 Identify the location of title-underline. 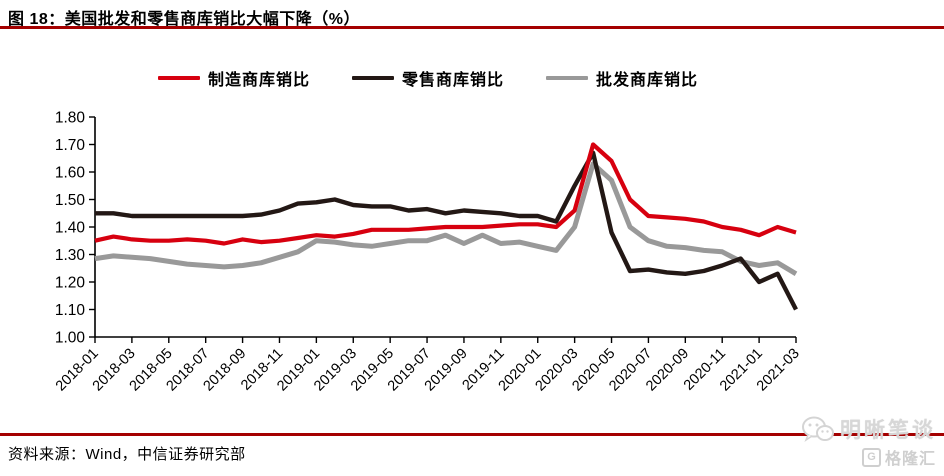
(472, 27).